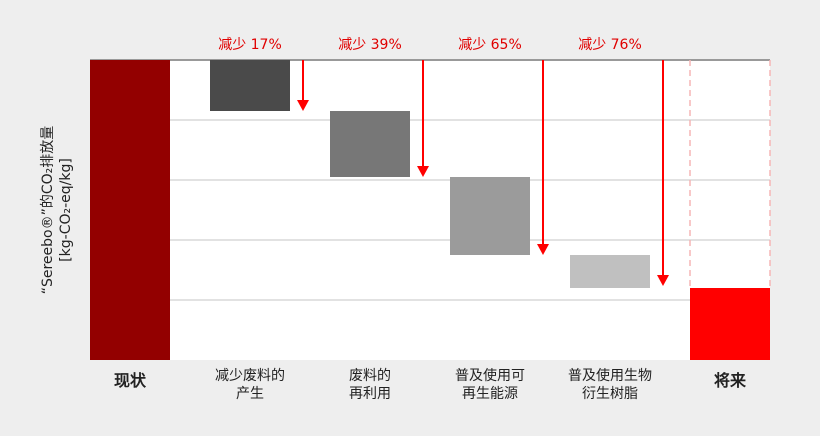 The height and width of the screenshot is (436, 820). I want to click on category-label-3: 再生能源, so click(490, 394).